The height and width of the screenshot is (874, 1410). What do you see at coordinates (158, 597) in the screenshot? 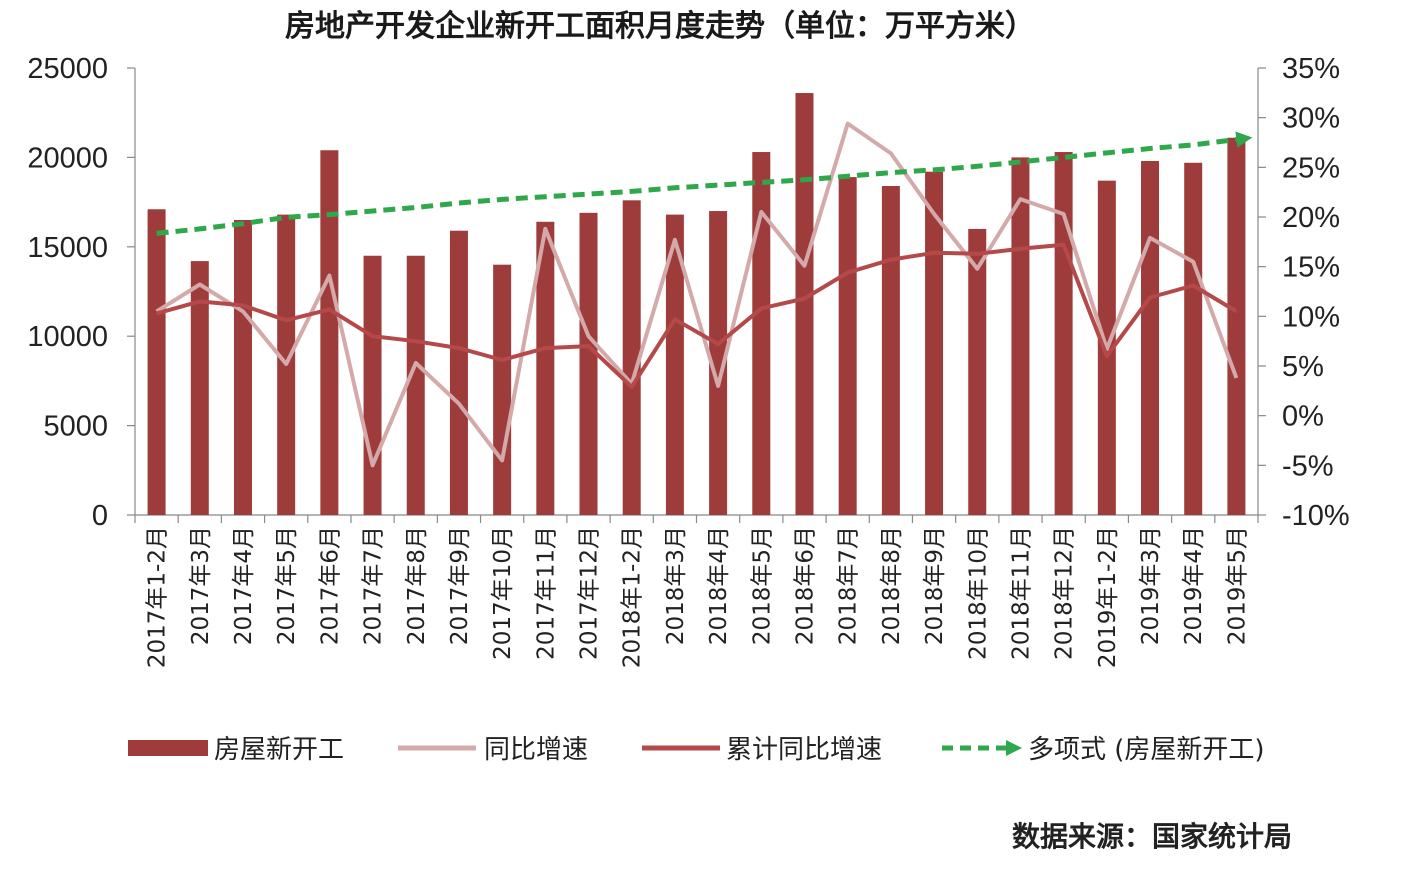
I see `x-axis-tick-label: 2017年1-2月` at bounding box center [158, 597].